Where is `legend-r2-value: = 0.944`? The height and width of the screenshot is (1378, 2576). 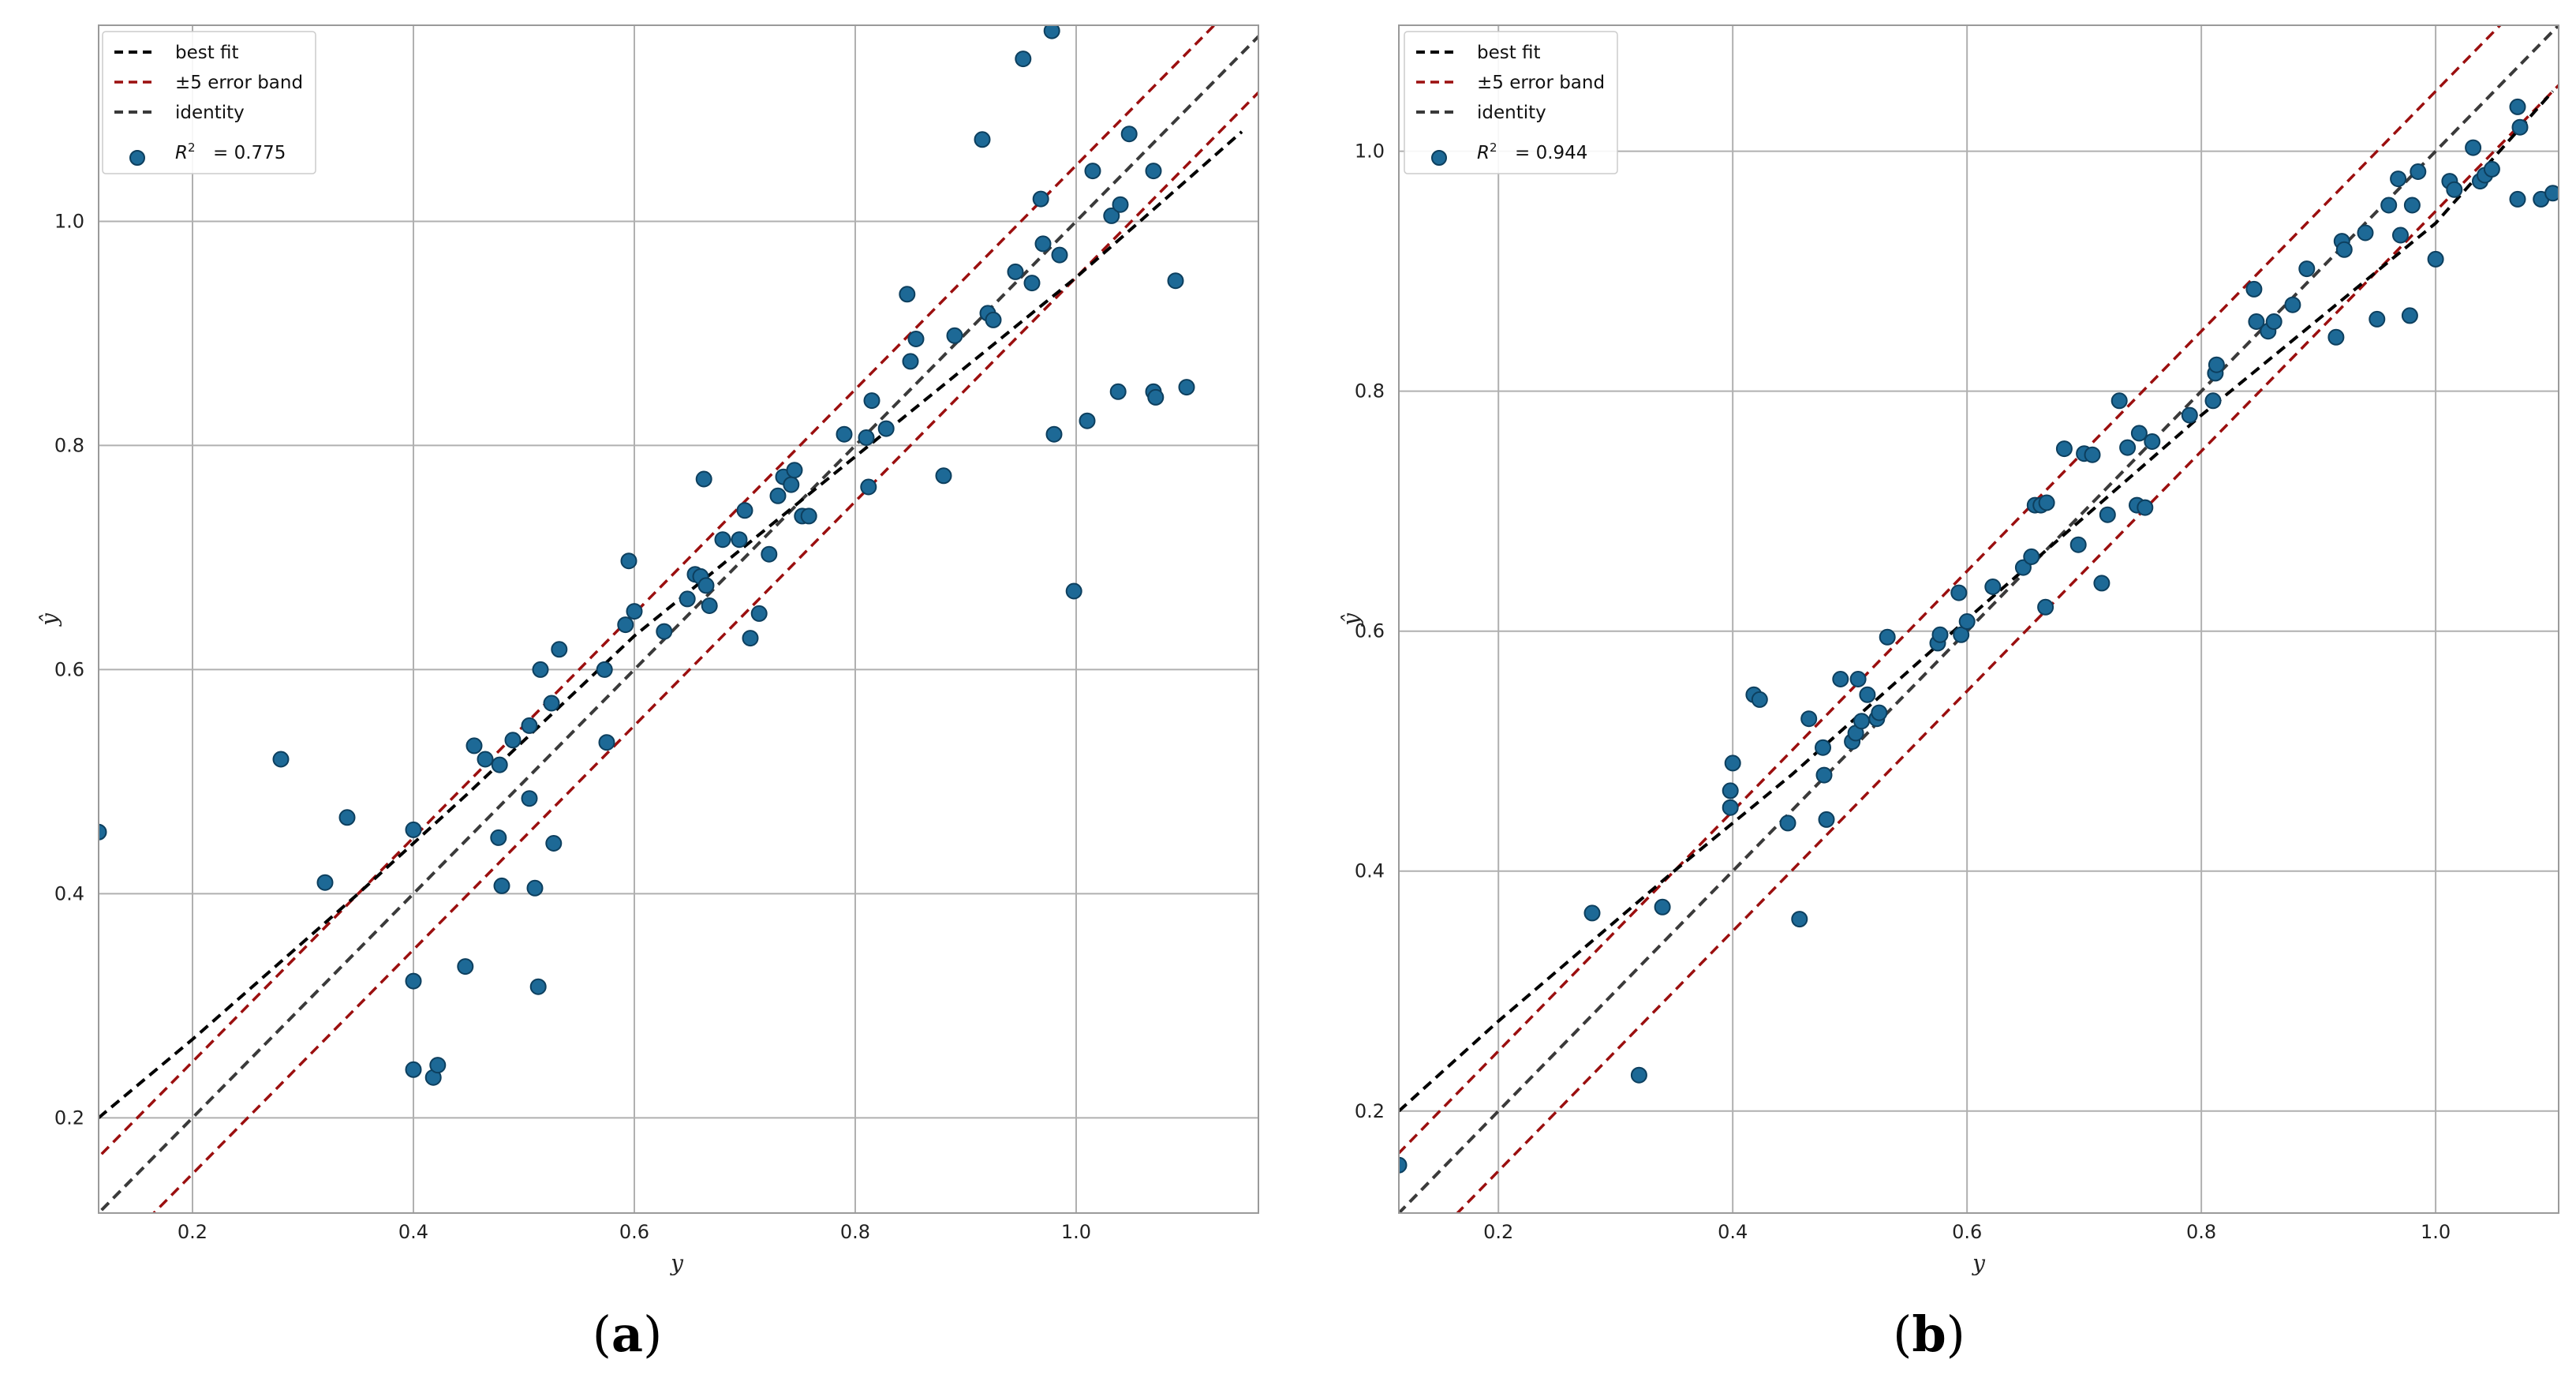 legend-r2-value: = 0.944 is located at coordinates (1551, 153).